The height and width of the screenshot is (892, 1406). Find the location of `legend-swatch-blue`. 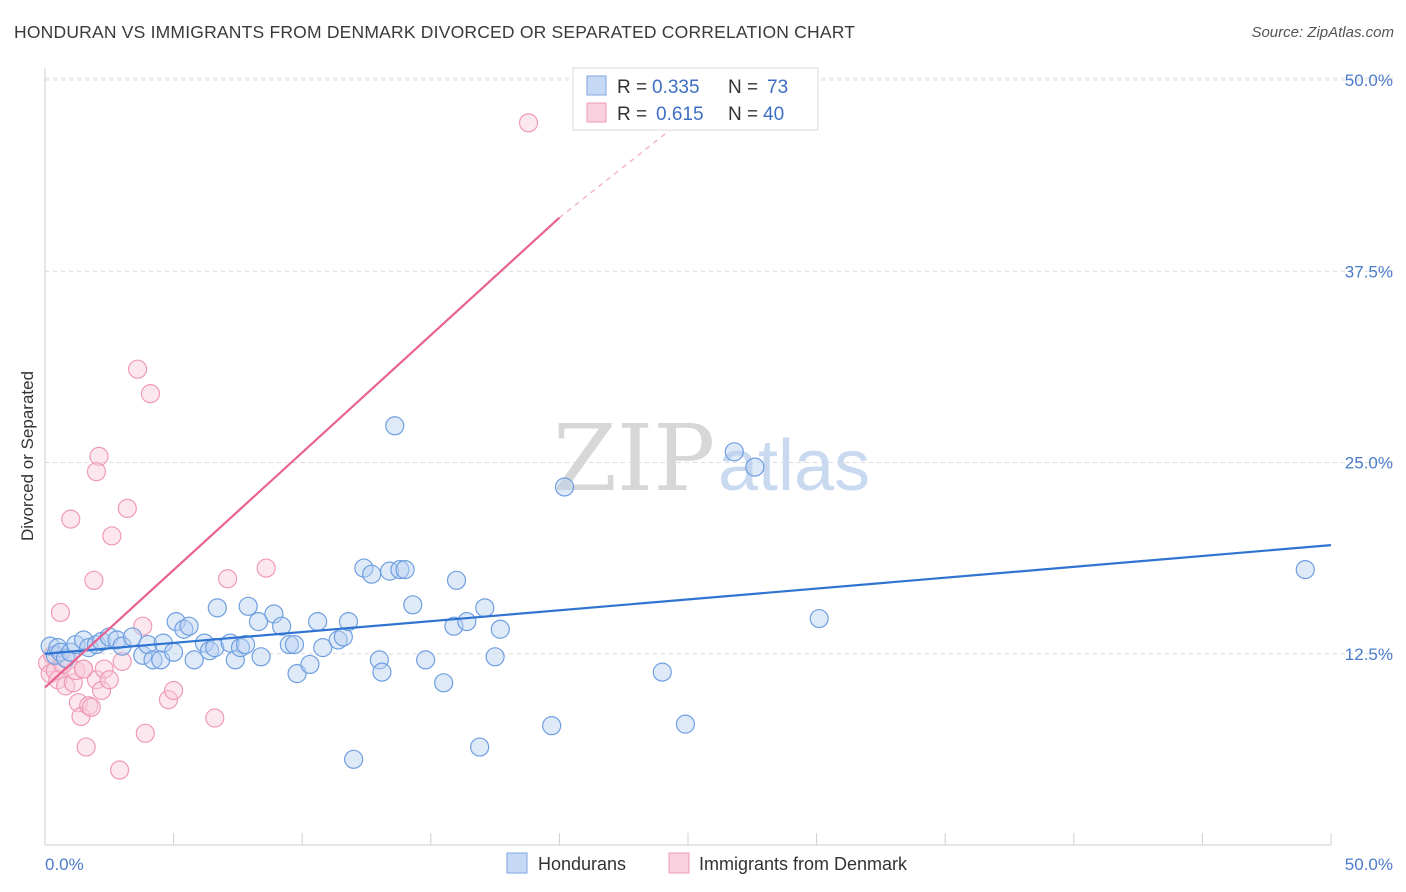

legend-swatch-blue is located at coordinates (596, 85).